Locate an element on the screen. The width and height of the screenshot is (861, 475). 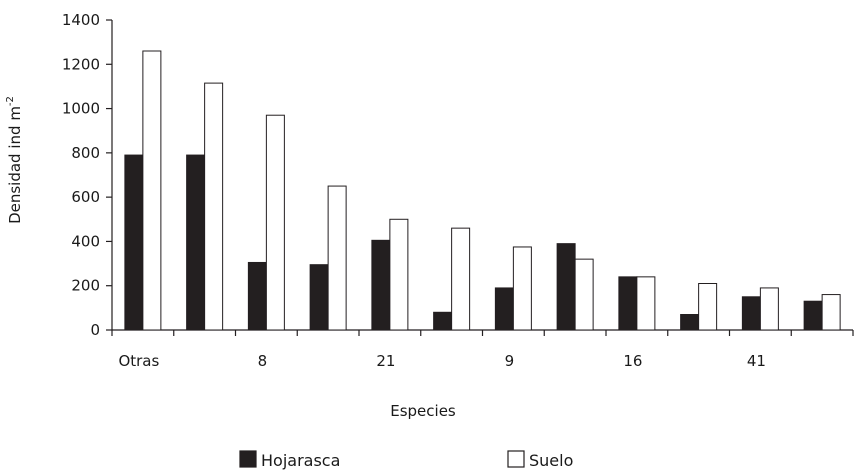
x-tick-label: Otras is located at coordinates (138, 361).